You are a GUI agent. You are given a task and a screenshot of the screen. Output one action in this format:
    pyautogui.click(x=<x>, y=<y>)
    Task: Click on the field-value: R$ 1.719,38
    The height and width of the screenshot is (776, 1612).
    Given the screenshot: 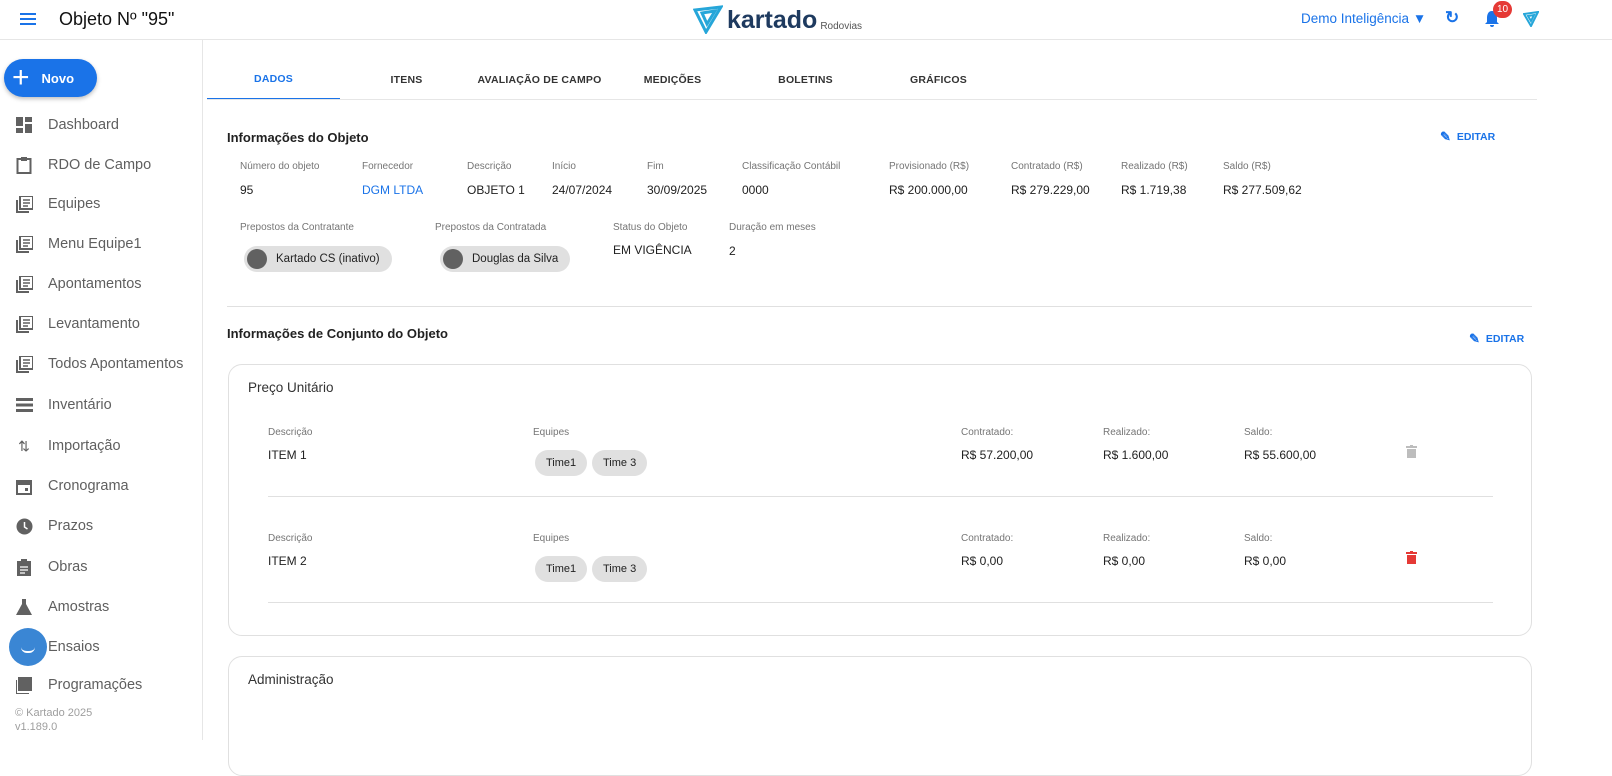 What is the action you would take?
    pyautogui.click(x=1154, y=190)
    